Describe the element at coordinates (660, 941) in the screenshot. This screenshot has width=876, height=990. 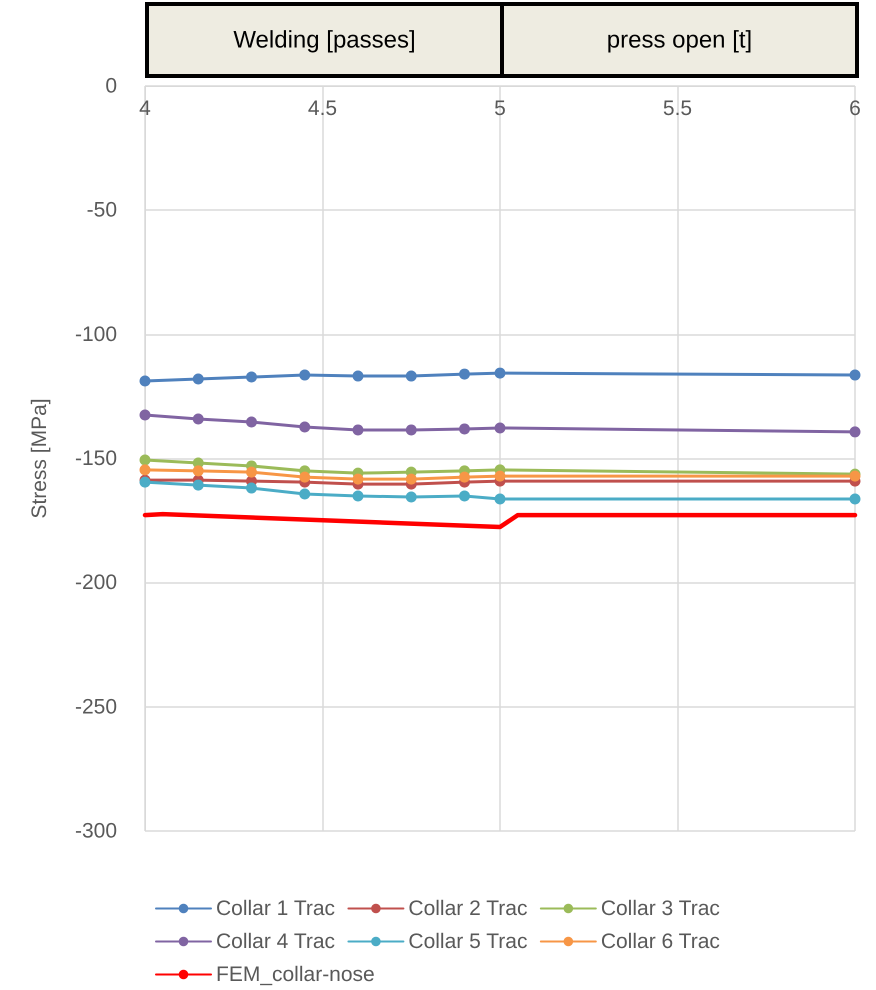
I see `legend-label: Collar 6 Trac` at that location.